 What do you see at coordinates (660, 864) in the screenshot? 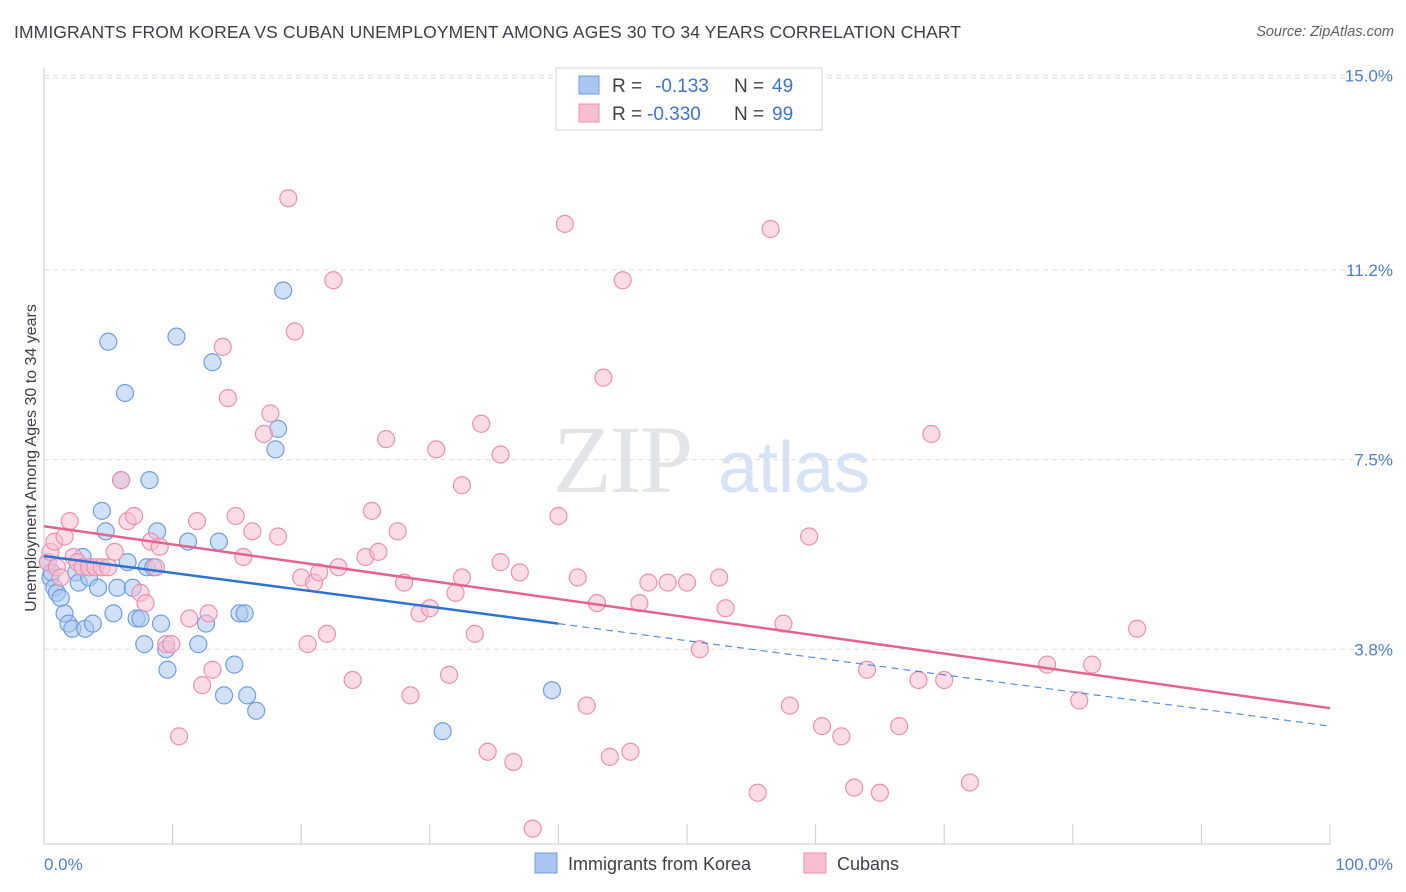
I see `bottom-legend-korea-label: Immigrants from Korea` at bounding box center [660, 864].